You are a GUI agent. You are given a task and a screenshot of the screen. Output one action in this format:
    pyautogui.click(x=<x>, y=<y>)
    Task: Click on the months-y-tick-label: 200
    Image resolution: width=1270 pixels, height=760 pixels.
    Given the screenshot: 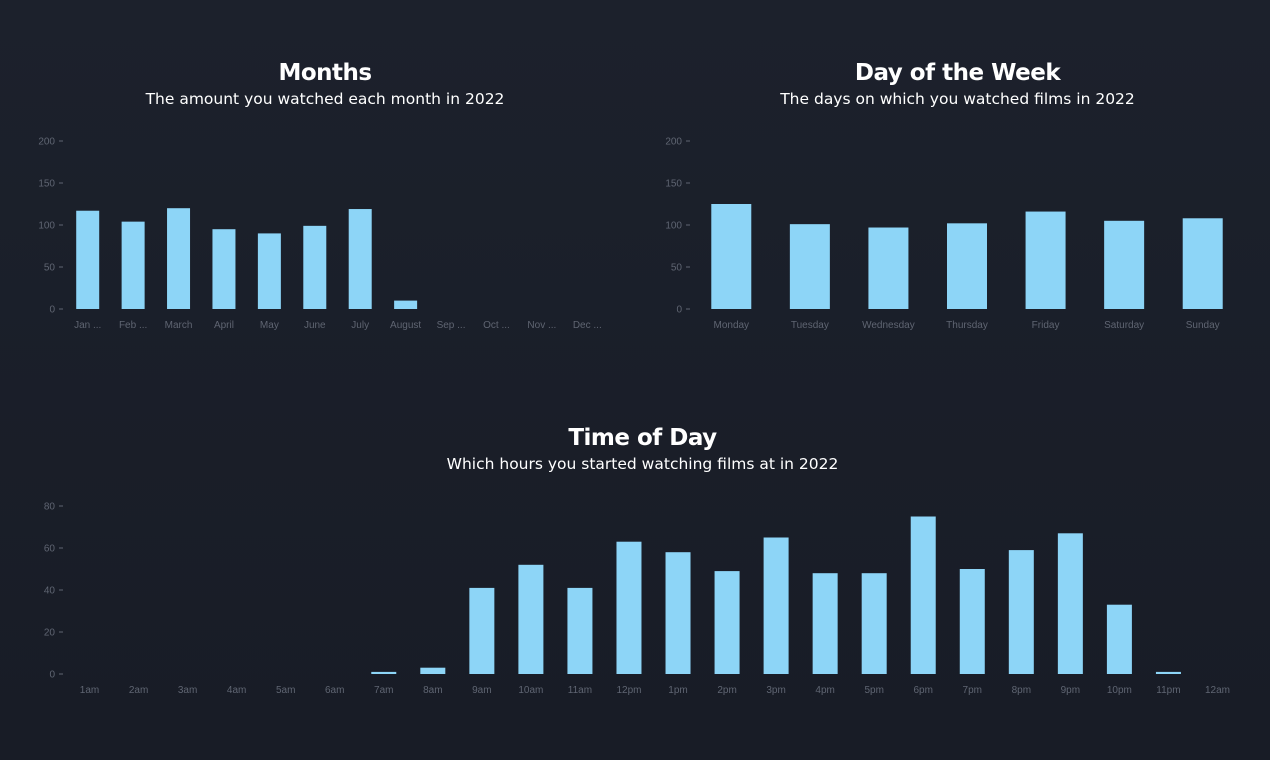 What is the action you would take?
    pyautogui.click(x=46, y=142)
    